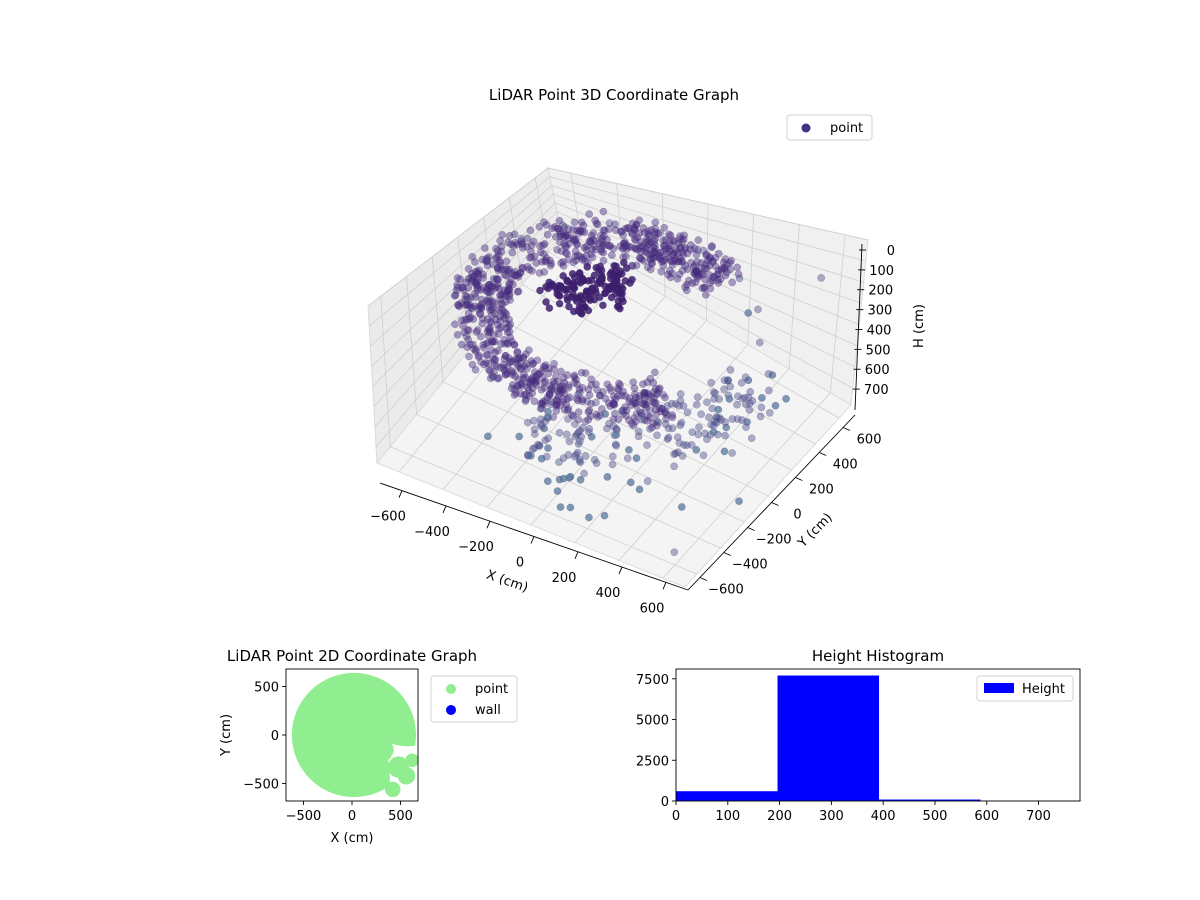  I want to click on histogram-title: Height Histogram, so click(878, 656).